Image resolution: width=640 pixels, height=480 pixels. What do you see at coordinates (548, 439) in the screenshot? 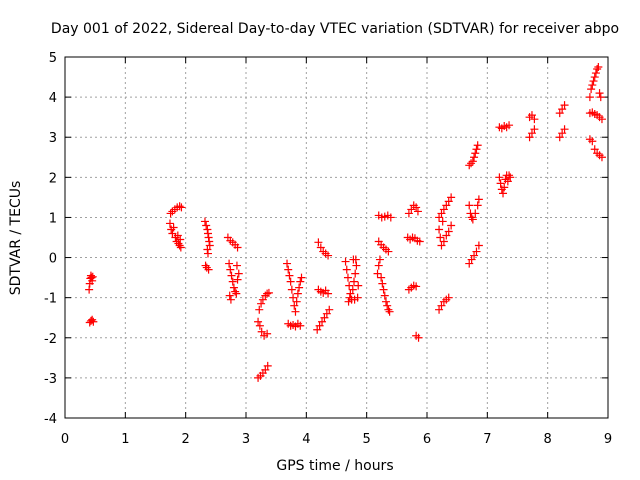
I see `x-tick-label: 8` at bounding box center [548, 439].